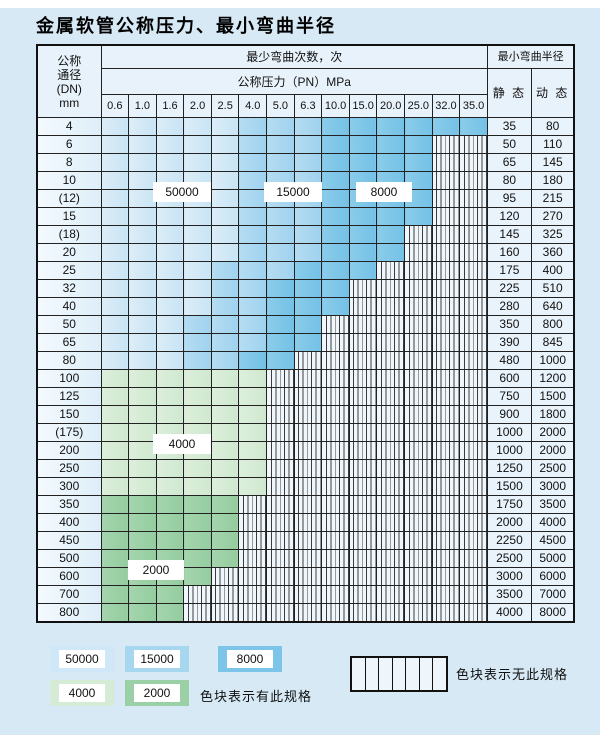 The height and width of the screenshot is (743, 600). I want to click on legend-has-spec-text: 色块表示有此规格, so click(256, 696).